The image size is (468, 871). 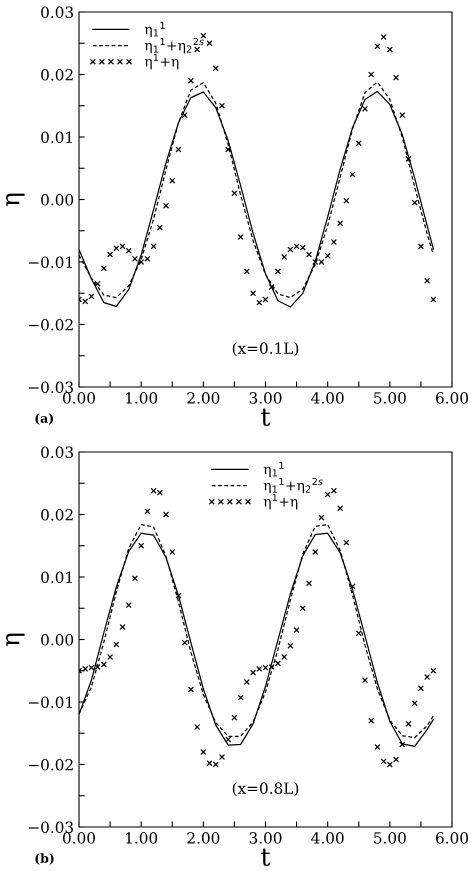 I want to click on text: (b), so click(x=44, y=859).